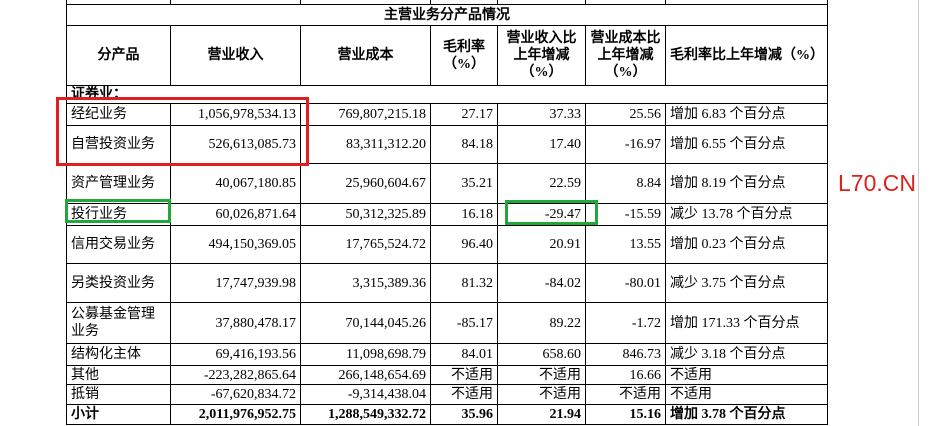  Describe the element at coordinates (365, 183) in the screenshot. I see `cell: 25,960,604.67` at that location.